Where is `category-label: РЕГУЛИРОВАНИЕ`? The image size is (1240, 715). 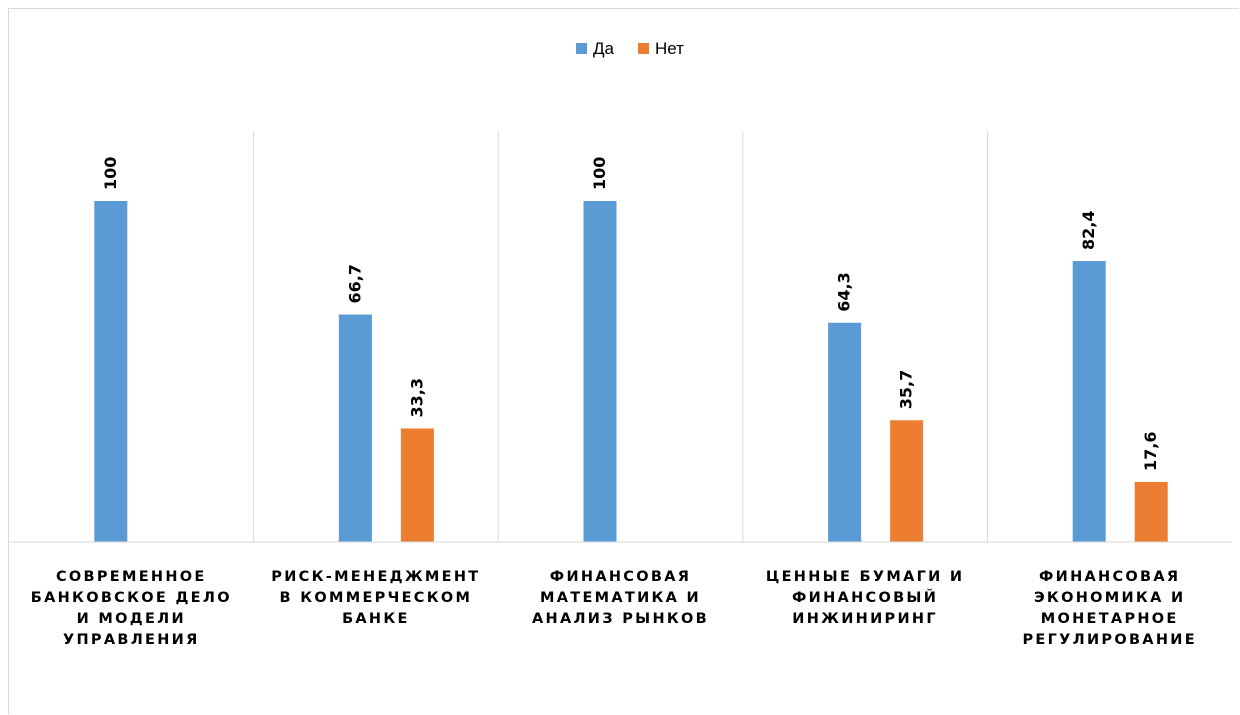 category-label: РЕГУЛИРОВАНИЕ is located at coordinates (1109, 640).